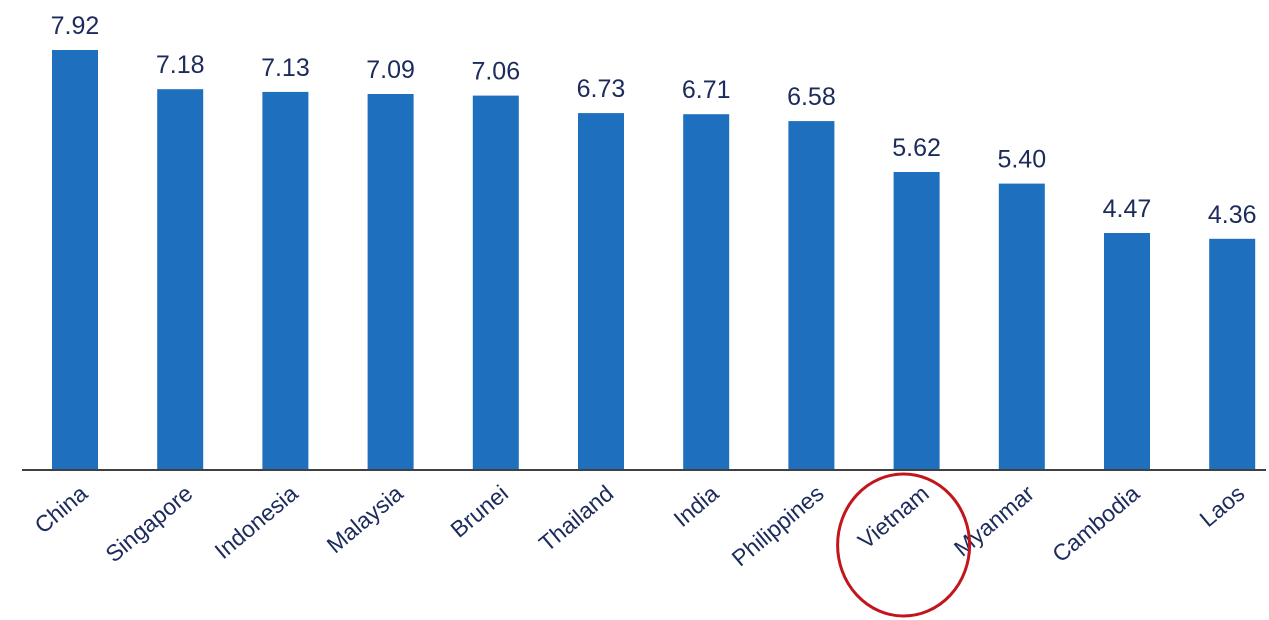  What do you see at coordinates (994, 521) in the screenshot?
I see `category-label-myanmar: Myanmar` at bounding box center [994, 521].